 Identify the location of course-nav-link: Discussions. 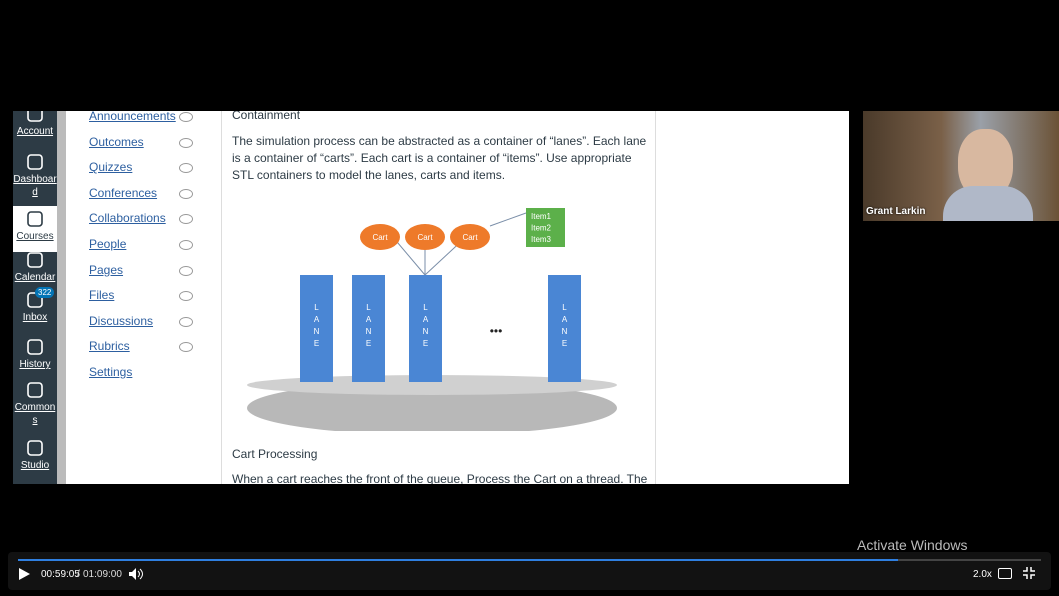
(121, 320).